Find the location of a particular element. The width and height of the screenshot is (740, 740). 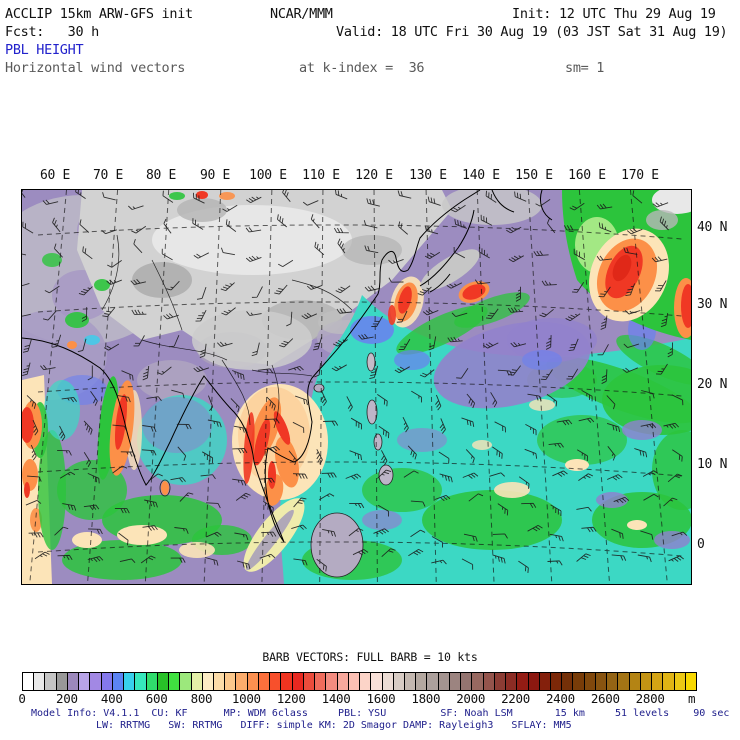

colorbar-tick: 800 is located at coordinates (201, 698).